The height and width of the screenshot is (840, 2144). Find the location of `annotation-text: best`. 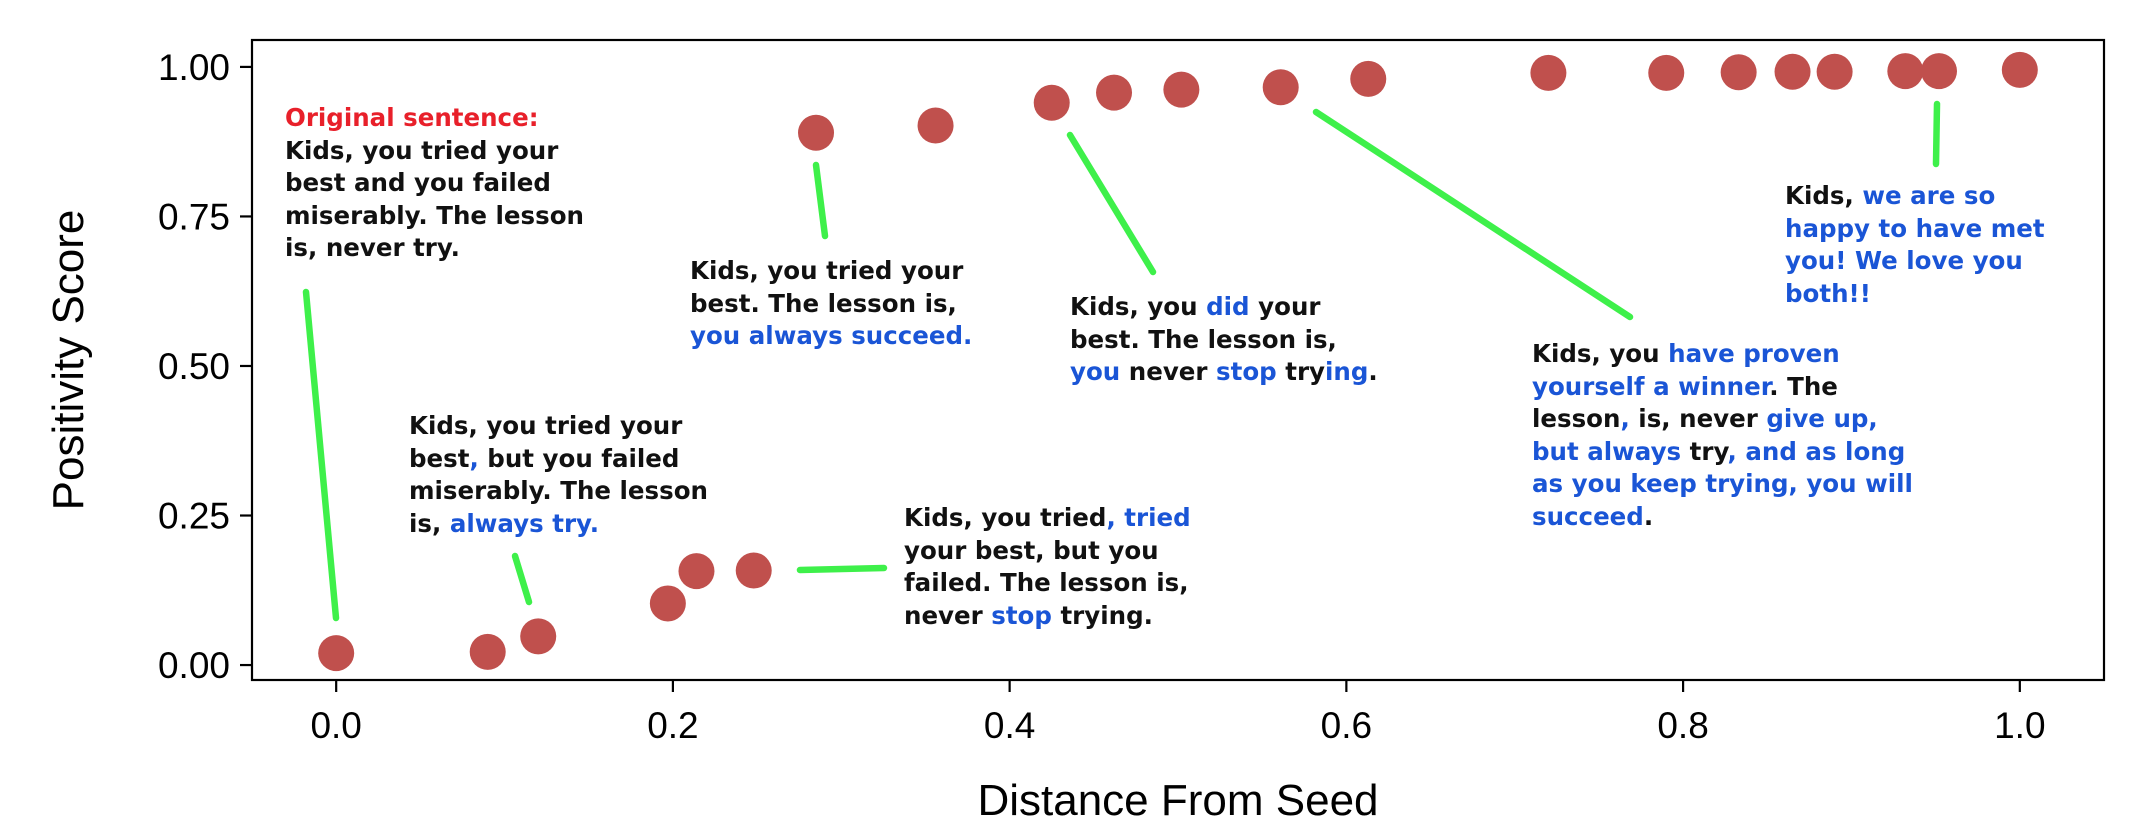

annotation-text: best is located at coordinates (439, 458).